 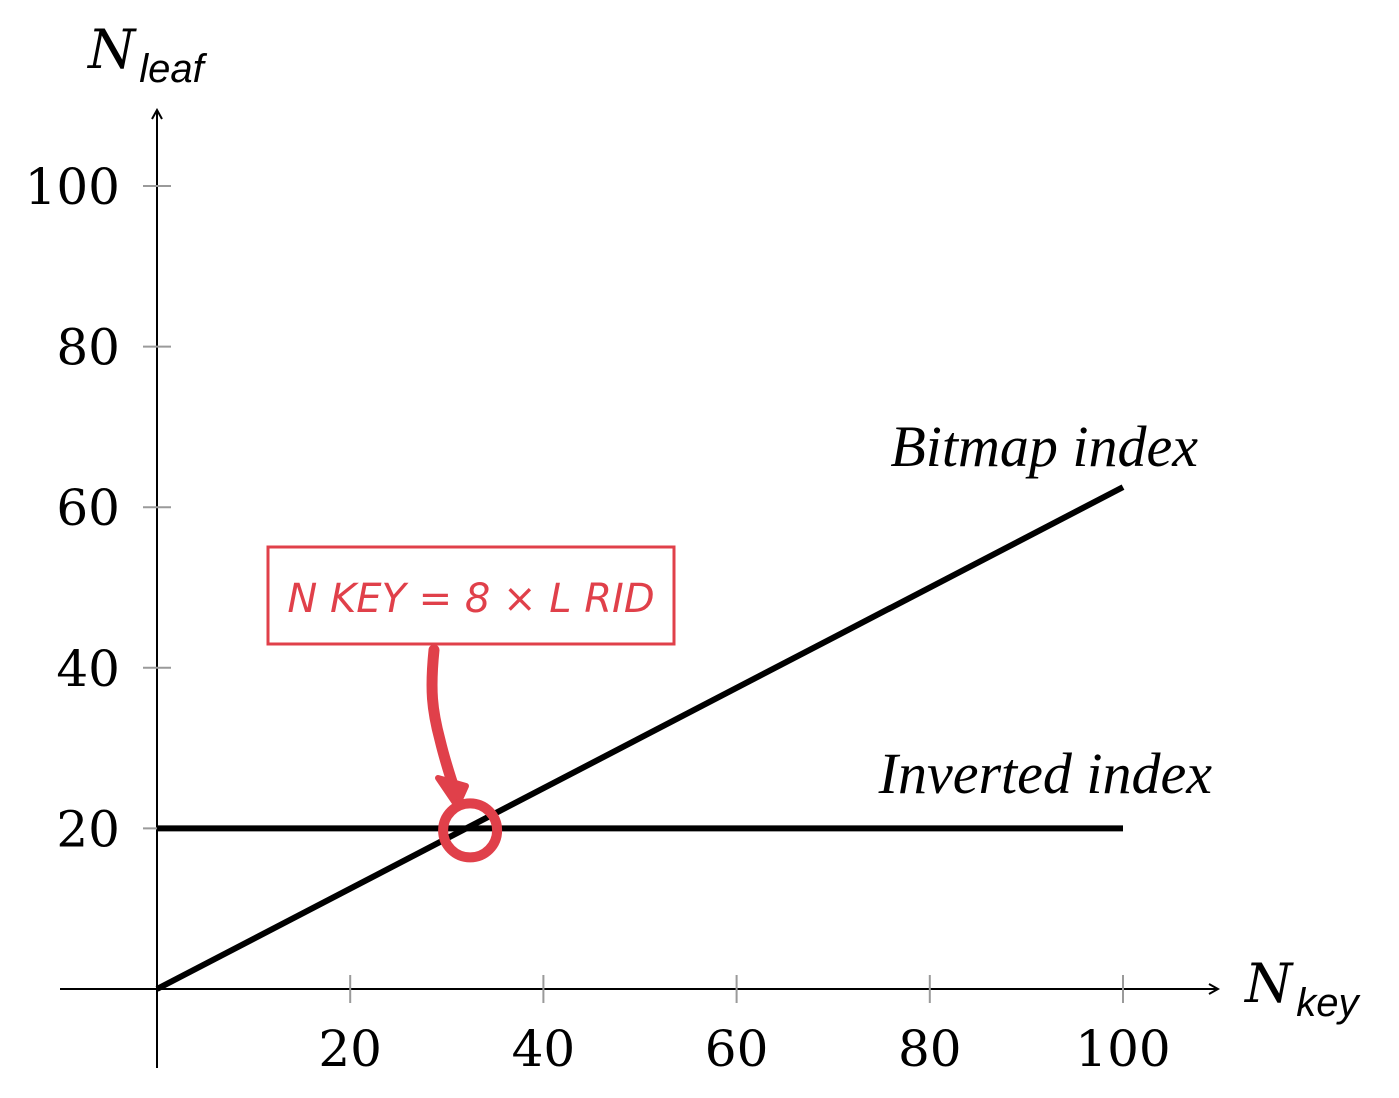 What do you see at coordinates (350, 1049) in the screenshot?
I see `x-tick-label: 20` at bounding box center [350, 1049].